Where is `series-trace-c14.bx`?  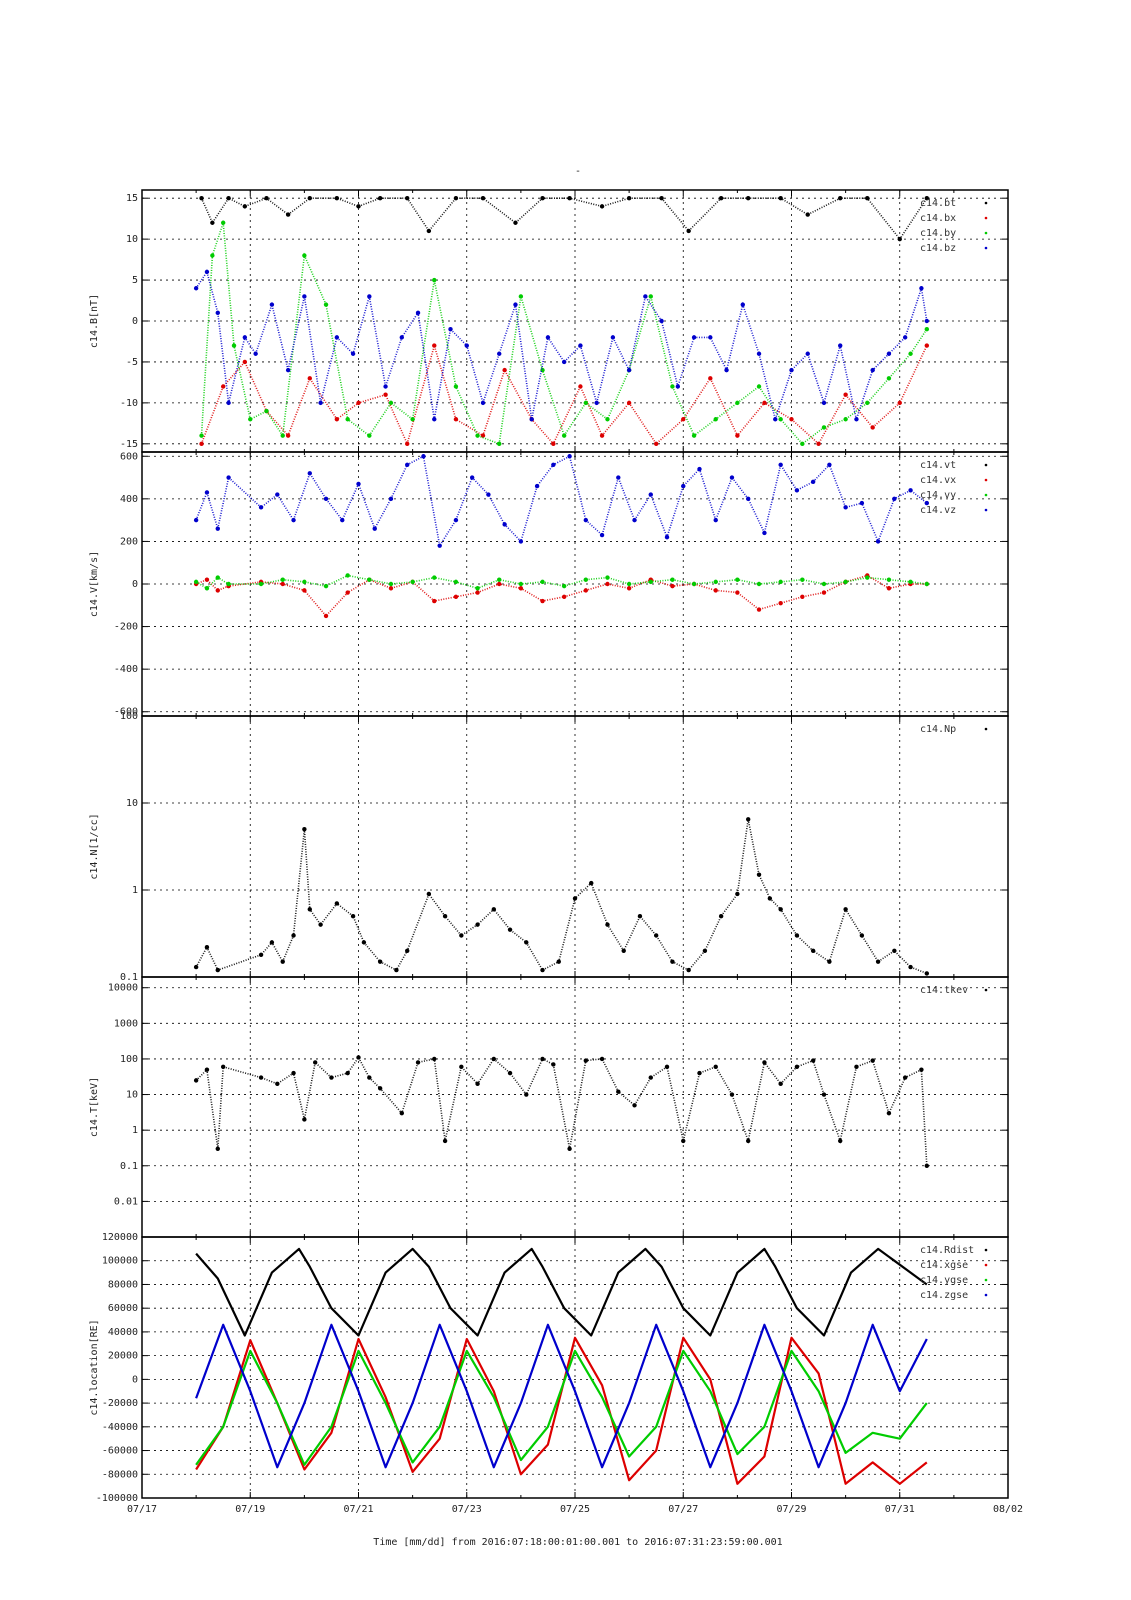
series-trace-c14.bx is located at coordinates (564, 394).